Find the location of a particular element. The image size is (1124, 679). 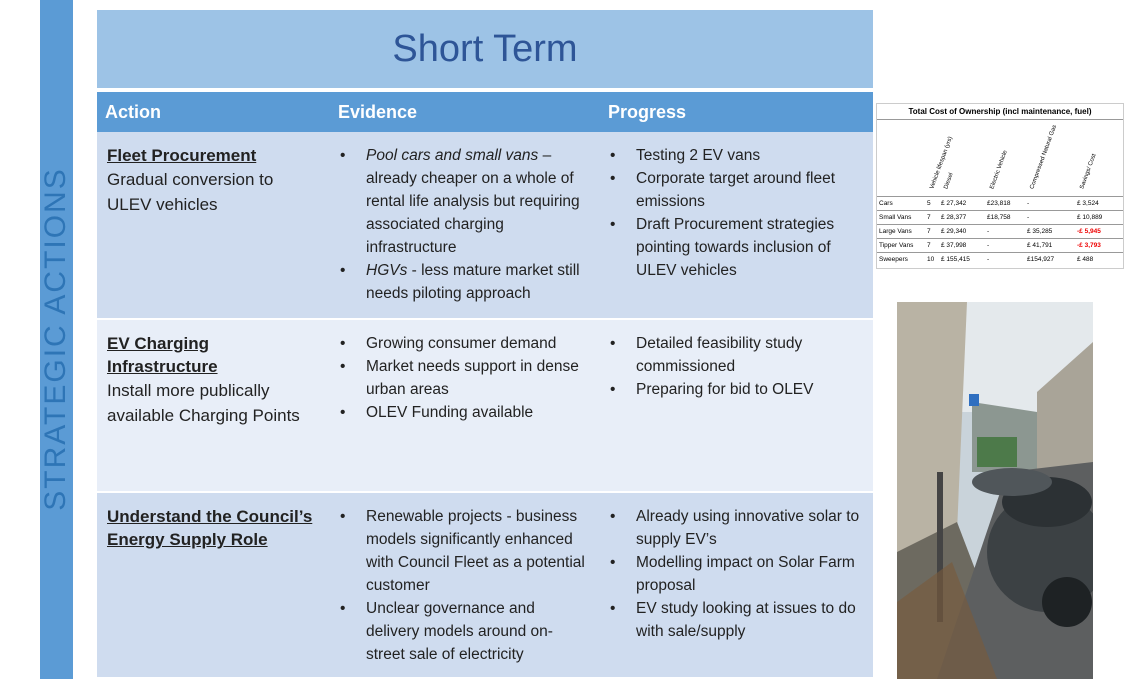

evidence-emphasis: Pool cars and small vans is located at coordinates (452, 155).